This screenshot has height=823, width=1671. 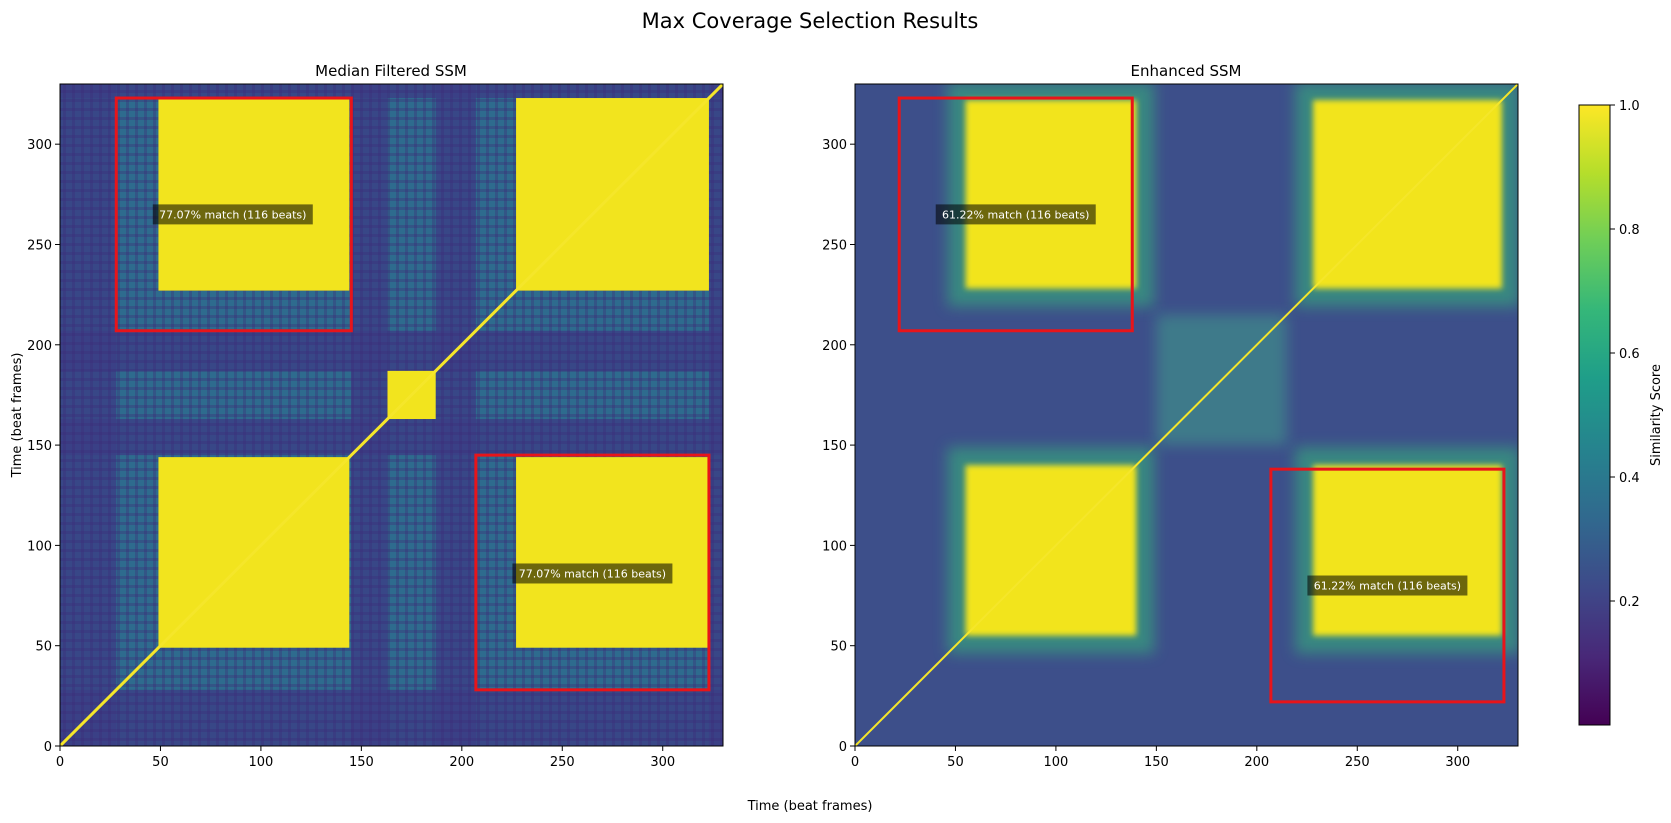 What do you see at coordinates (1629, 478) in the screenshot?
I see `colorbar-tick-label: 0.4` at bounding box center [1629, 478].